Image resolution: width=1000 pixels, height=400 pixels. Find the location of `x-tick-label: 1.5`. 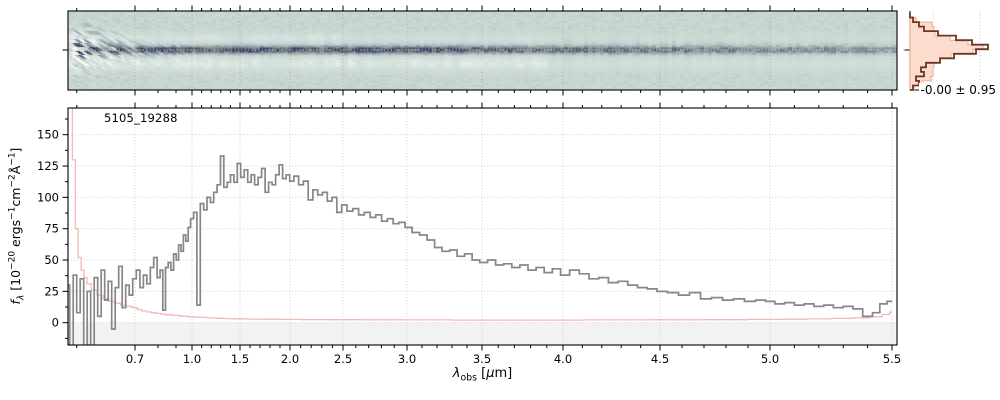

x-tick-label: 1.5 is located at coordinates (240, 359).